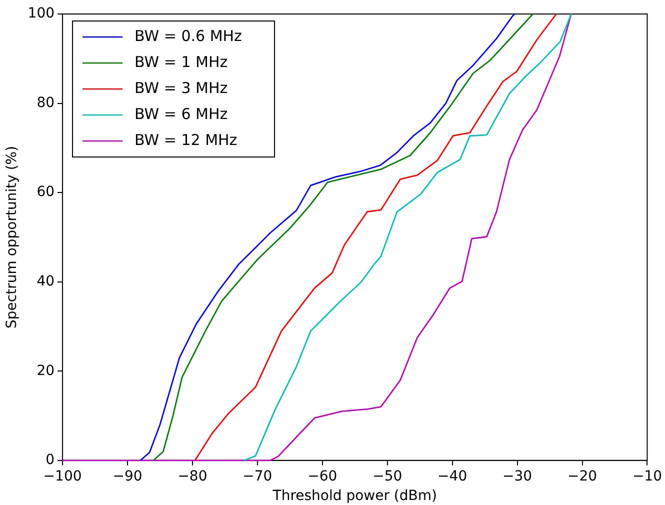  Describe the element at coordinates (41, 14) in the screenshot. I see `y-tick-label: 100` at that location.